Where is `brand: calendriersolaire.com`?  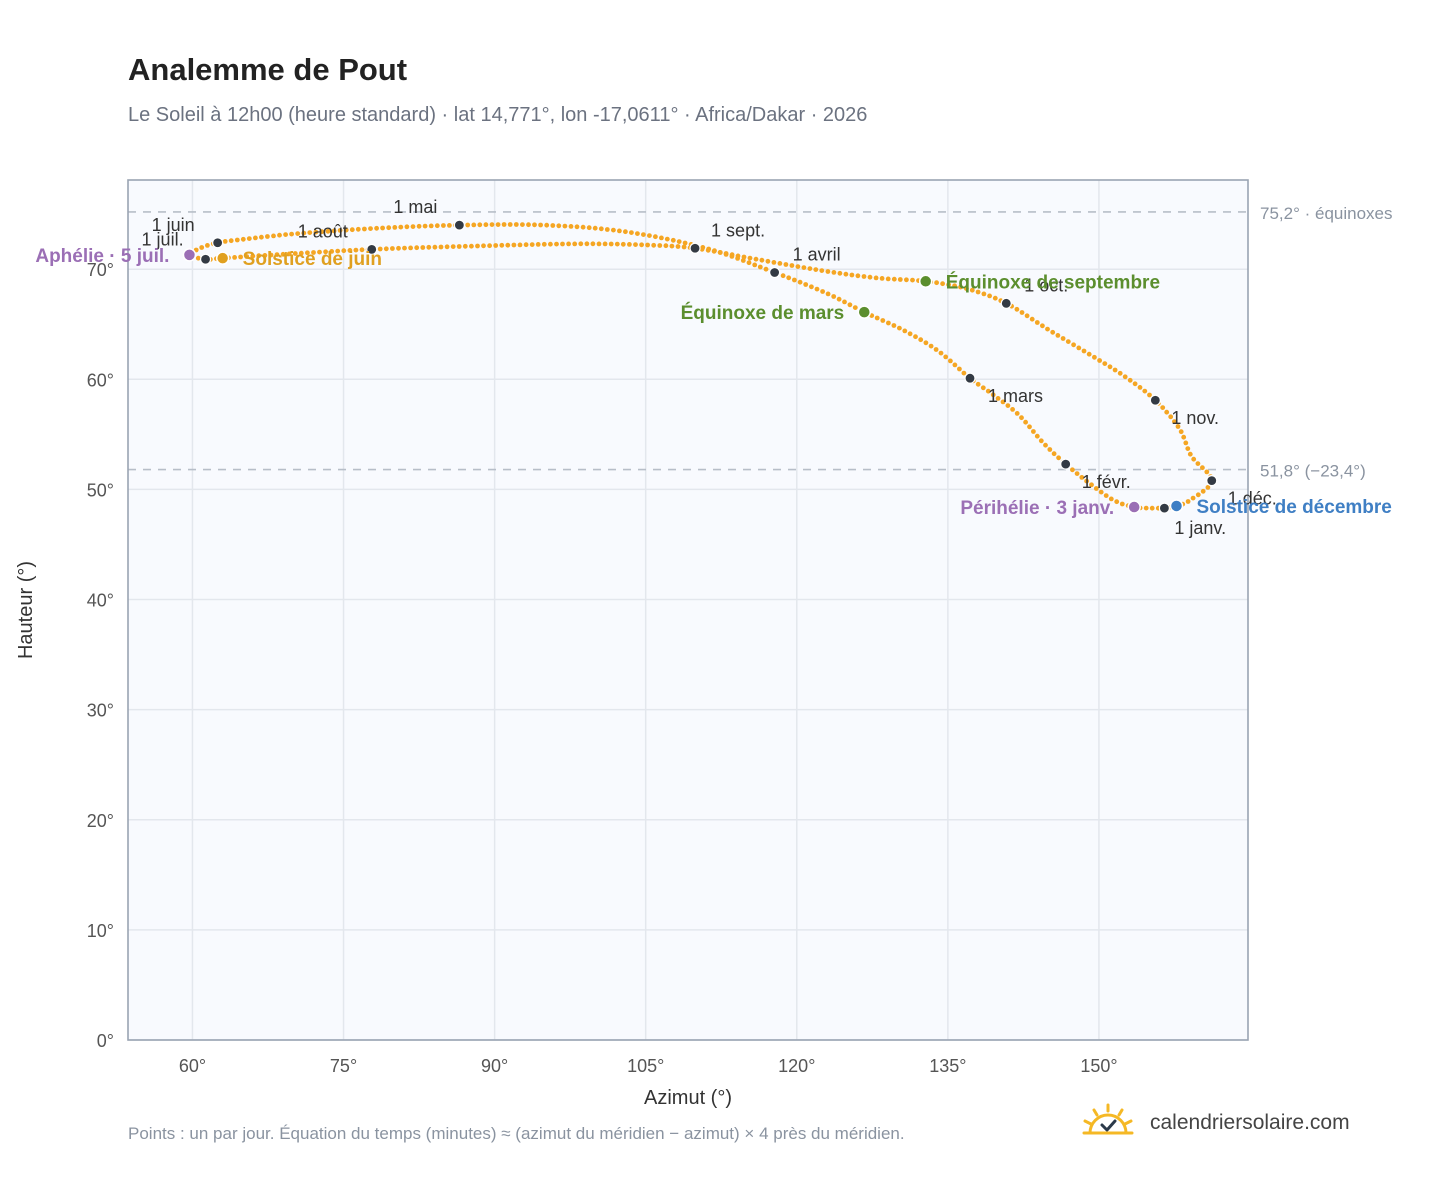 brand: calendriersolaire.com is located at coordinates (1216, 1123).